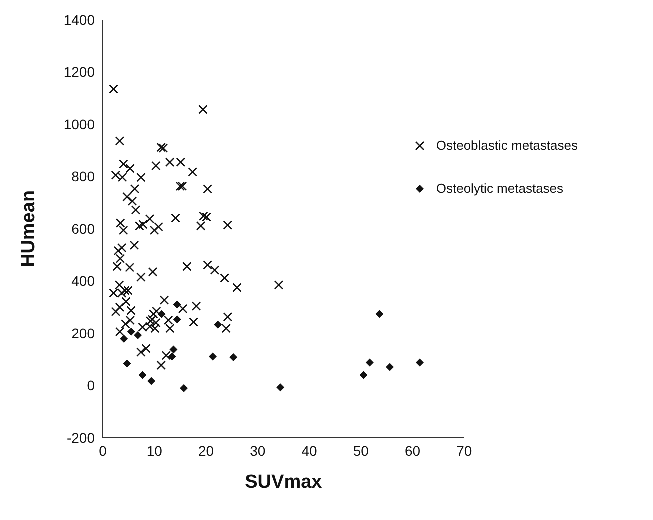 The width and height of the screenshot is (653, 520). What do you see at coordinates (80, 124) in the screenshot?
I see `y-tick-label: 1000` at bounding box center [80, 124].